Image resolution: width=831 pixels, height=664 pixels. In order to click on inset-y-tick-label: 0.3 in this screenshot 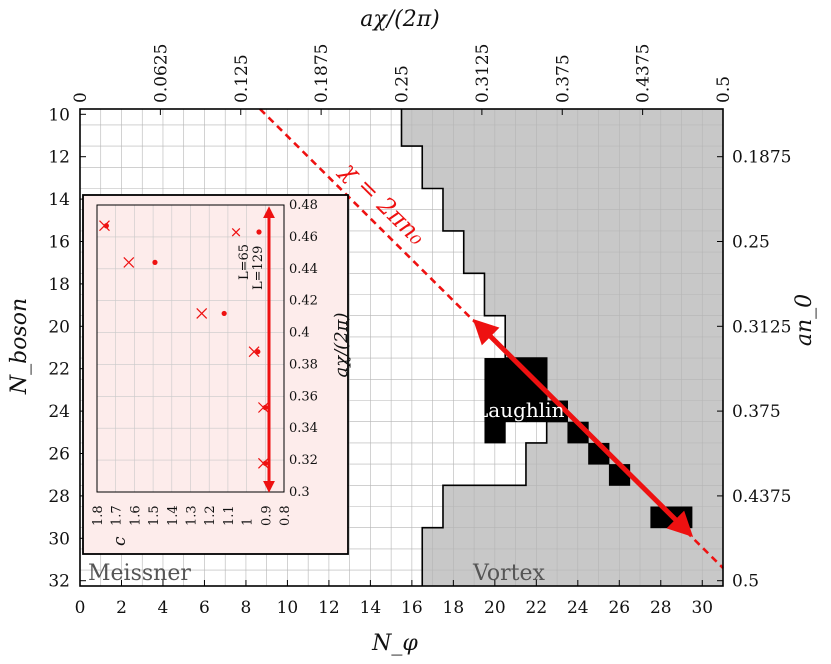, I will do `click(299, 492)`.